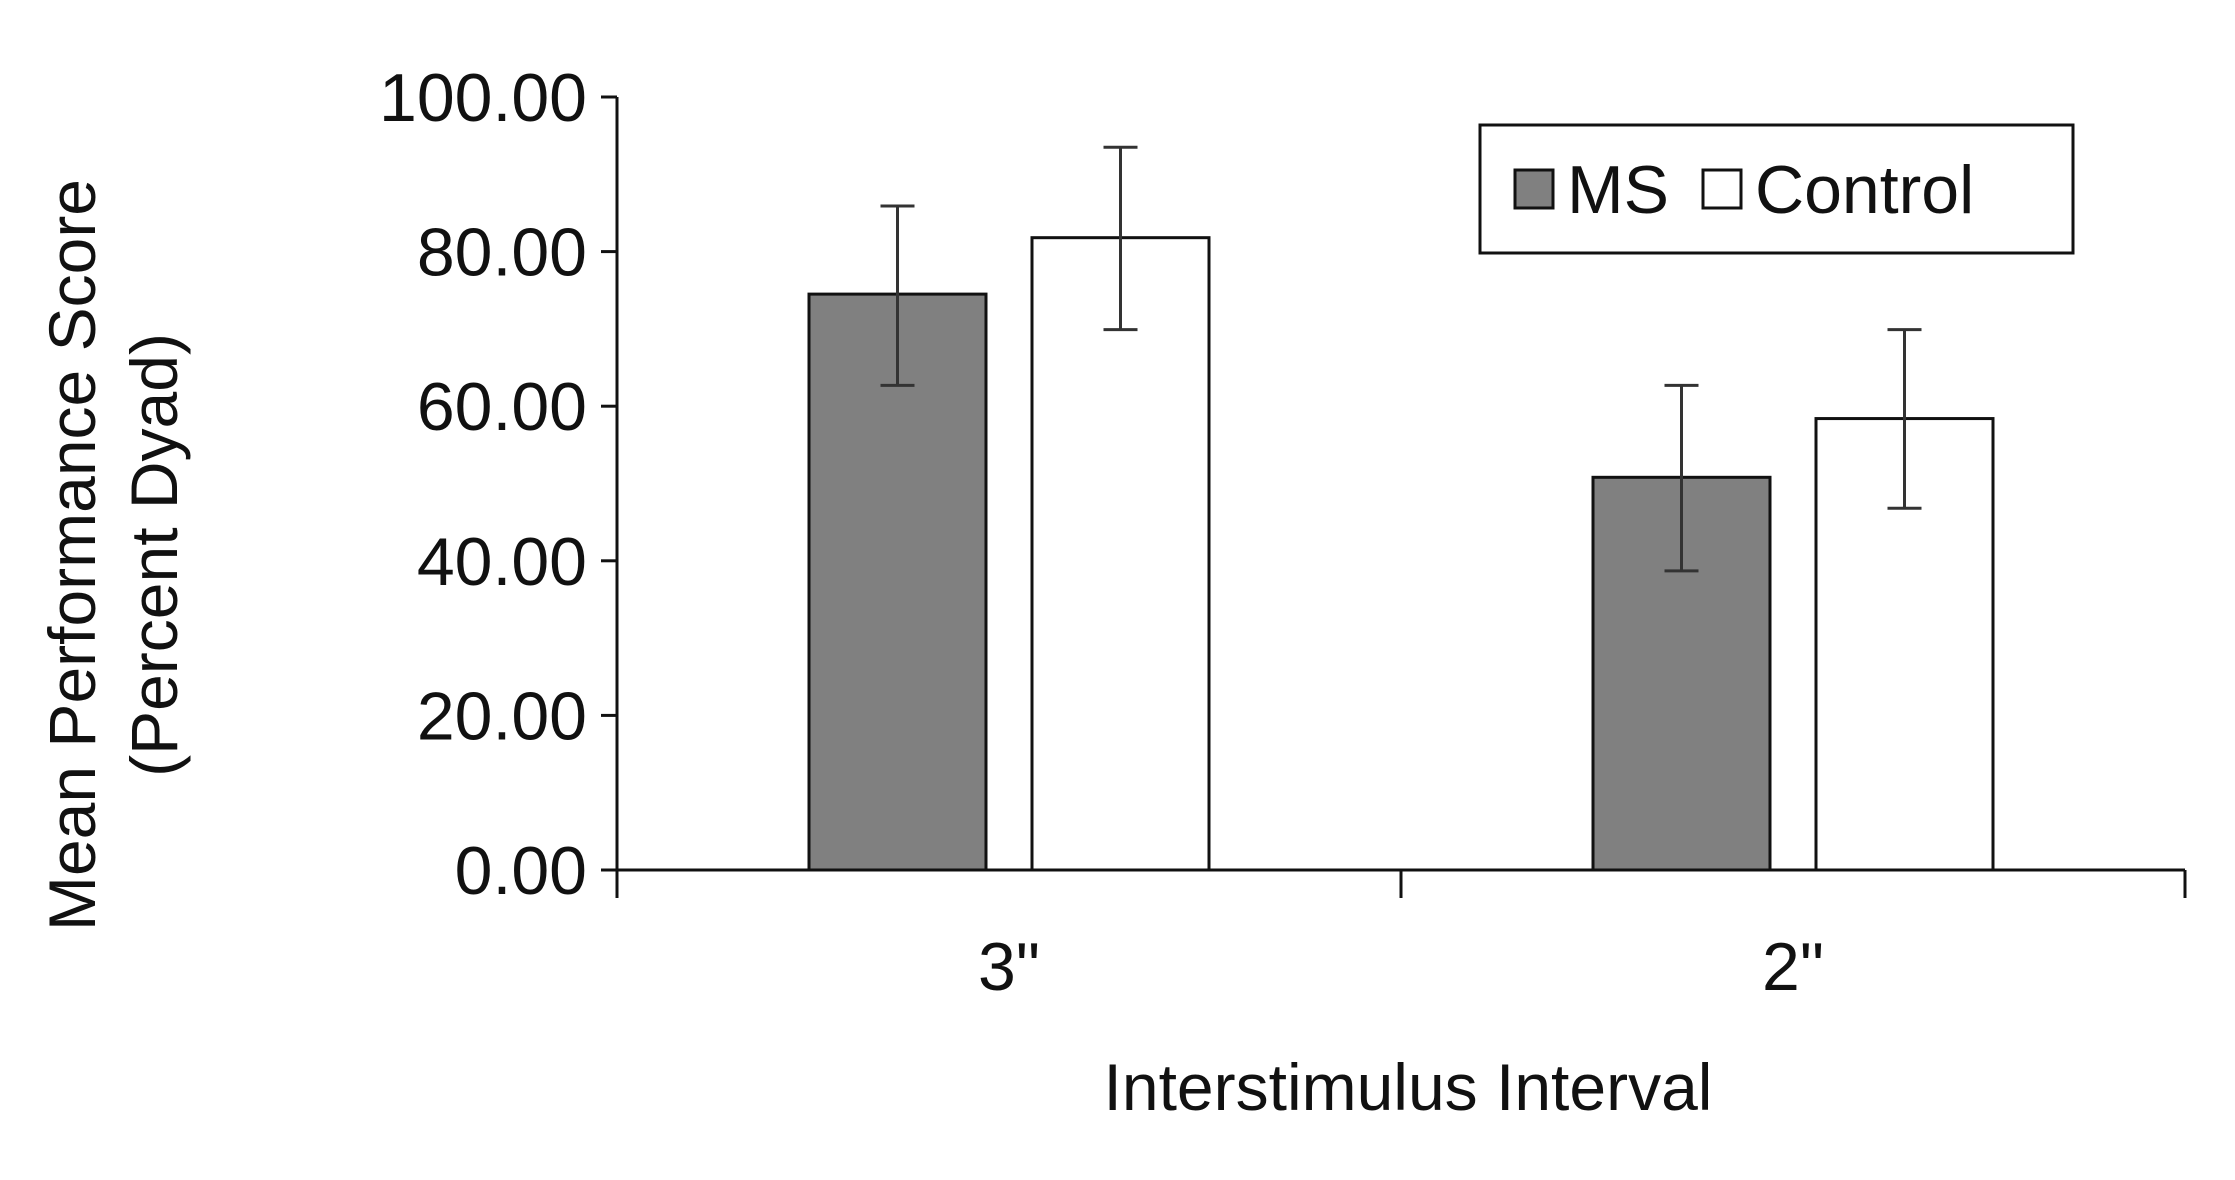 The height and width of the screenshot is (1180, 2235). Describe the element at coordinates (897, 582) in the screenshot. I see `bar-ms` at that location.